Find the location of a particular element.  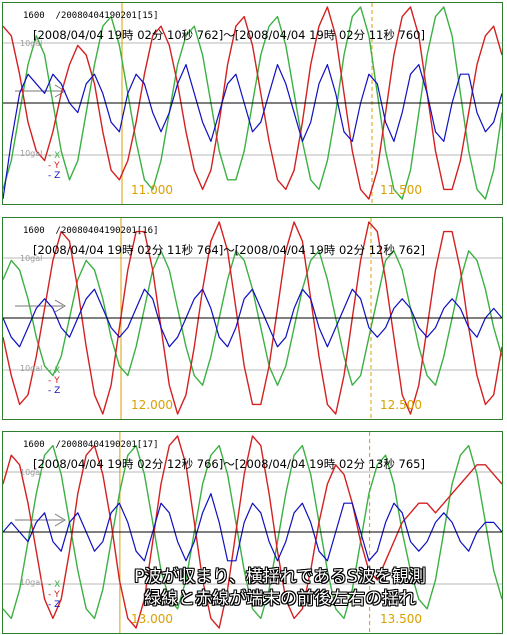

time-tick-label-1: 12.000 is located at coordinates (152, 405).